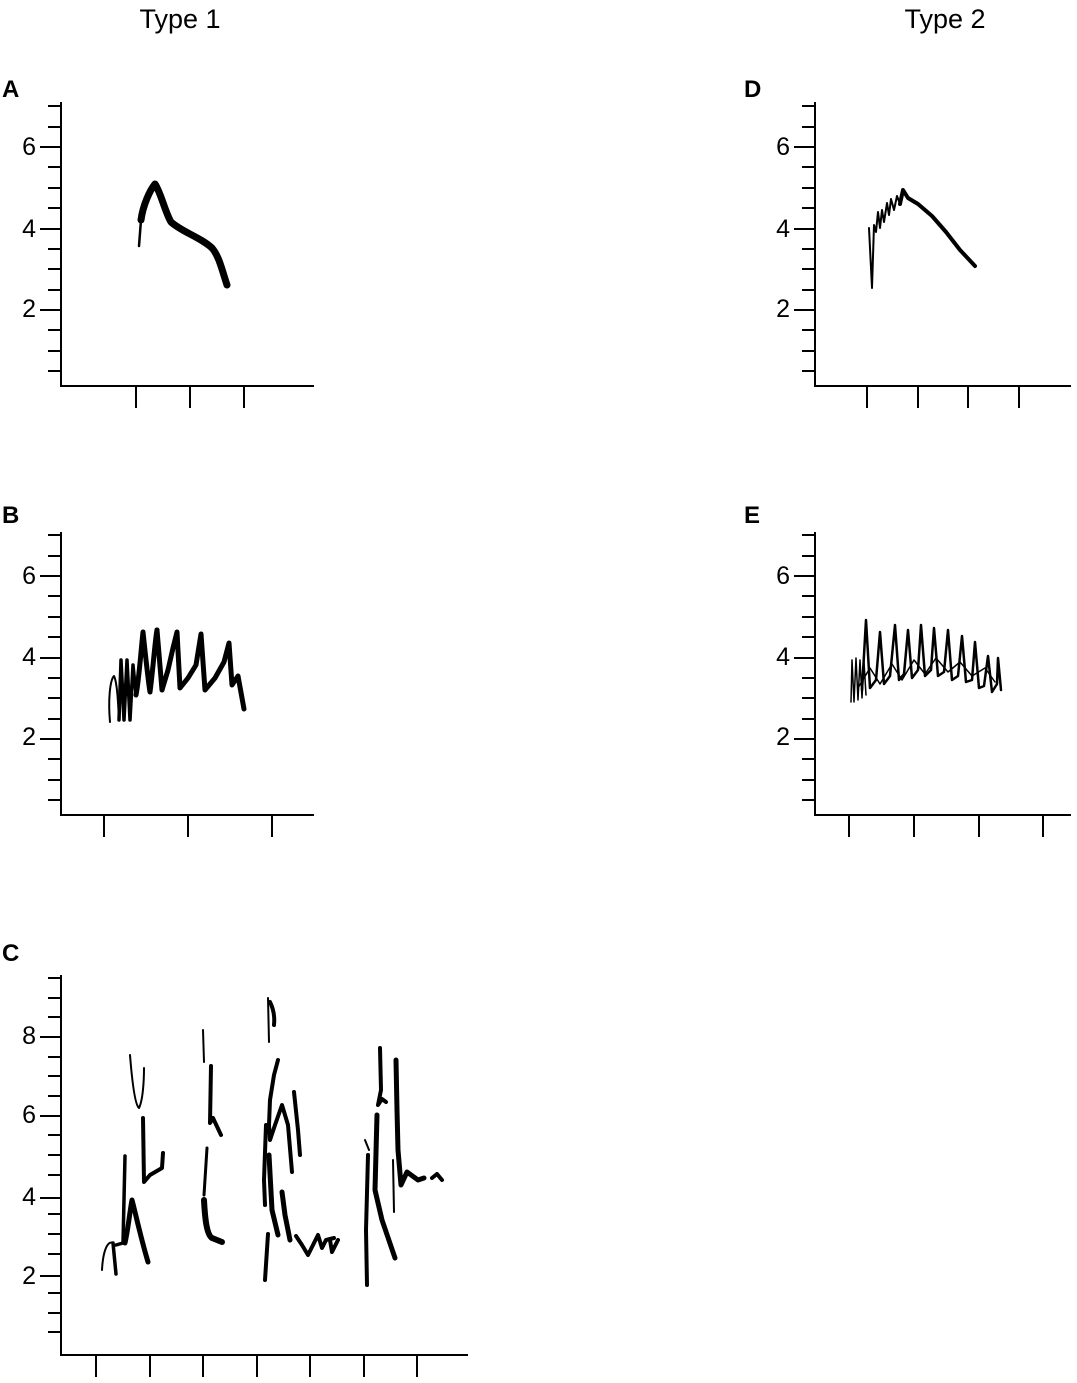  I want to click on panel-letter-b: B, so click(11, 515).